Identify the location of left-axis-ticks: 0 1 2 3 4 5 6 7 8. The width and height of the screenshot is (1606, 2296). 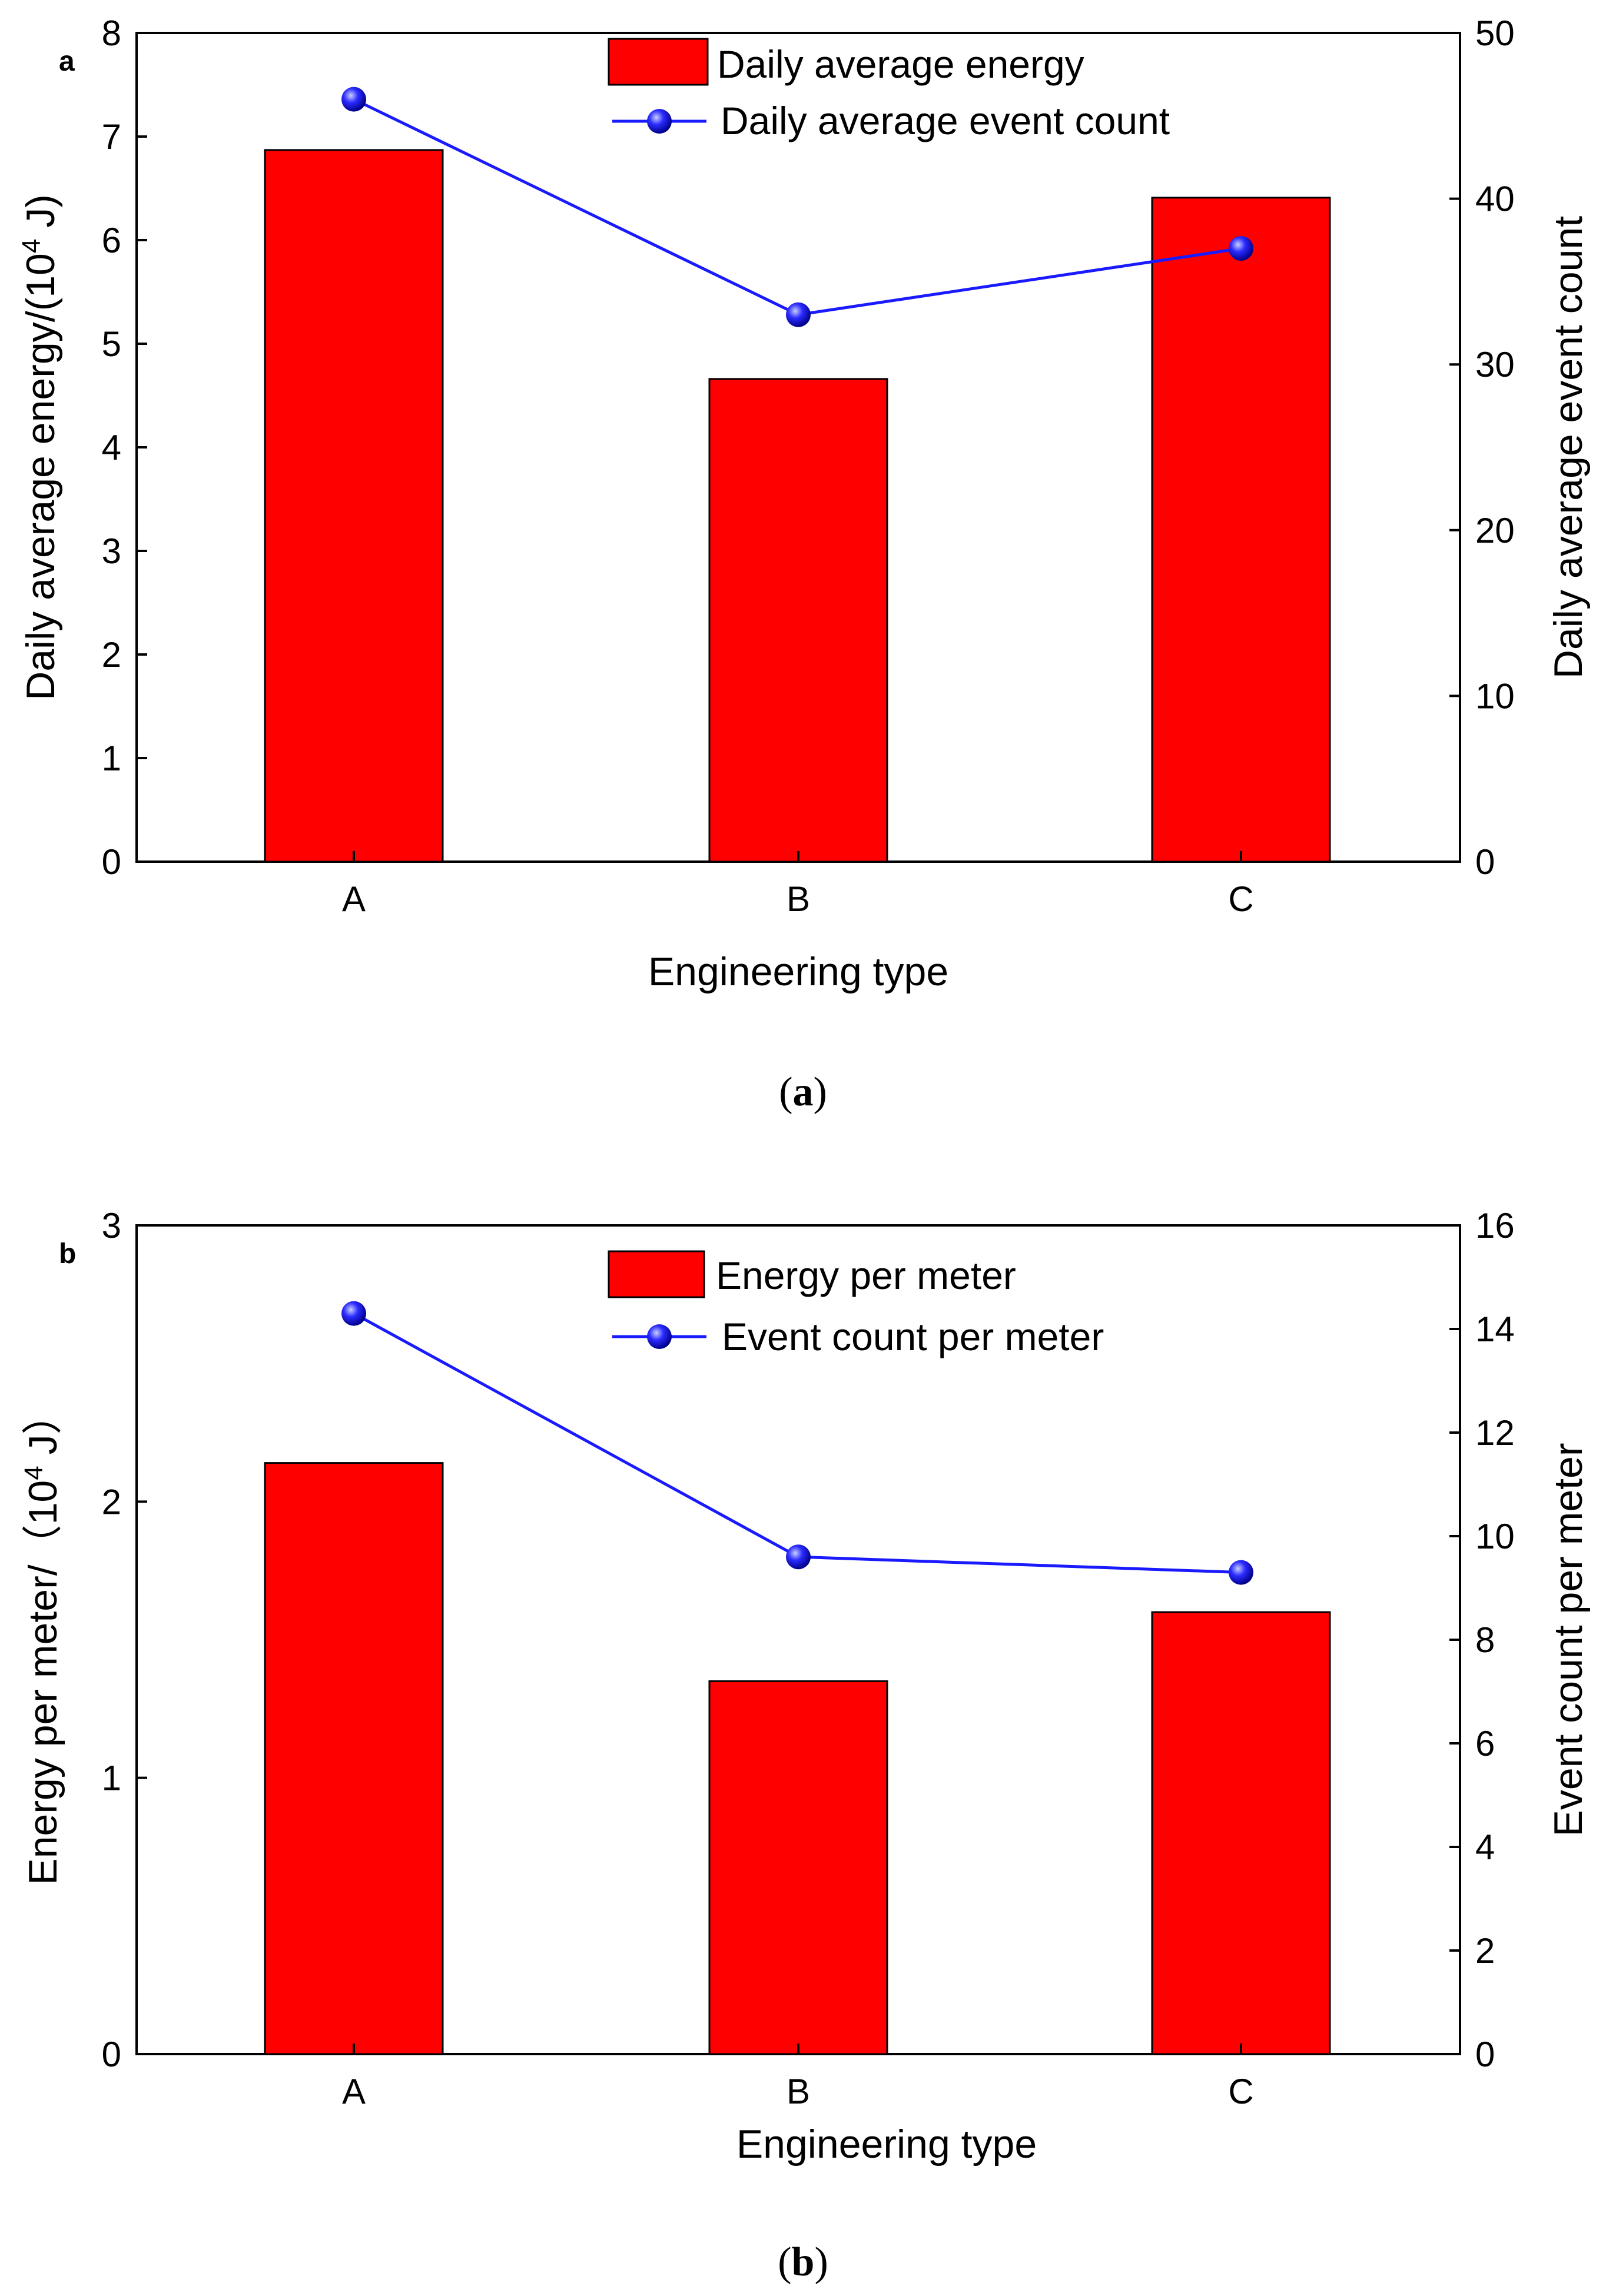
(124, 448).